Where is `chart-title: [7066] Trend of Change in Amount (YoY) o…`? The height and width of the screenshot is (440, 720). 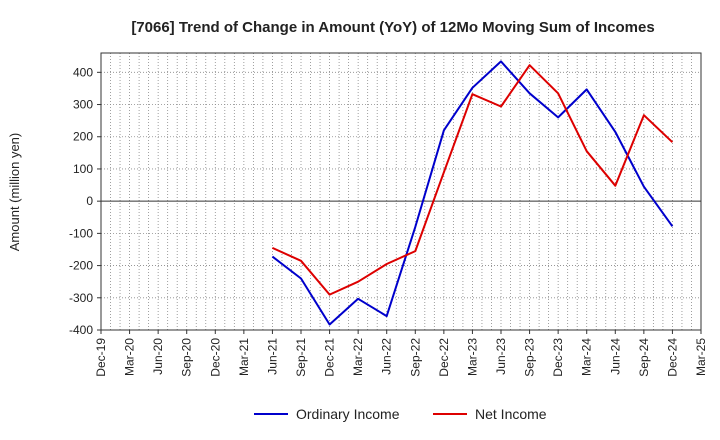
chart-title: [7066] Trend of Change in Amount (YoY) o… is located at coordinates (392, 27).